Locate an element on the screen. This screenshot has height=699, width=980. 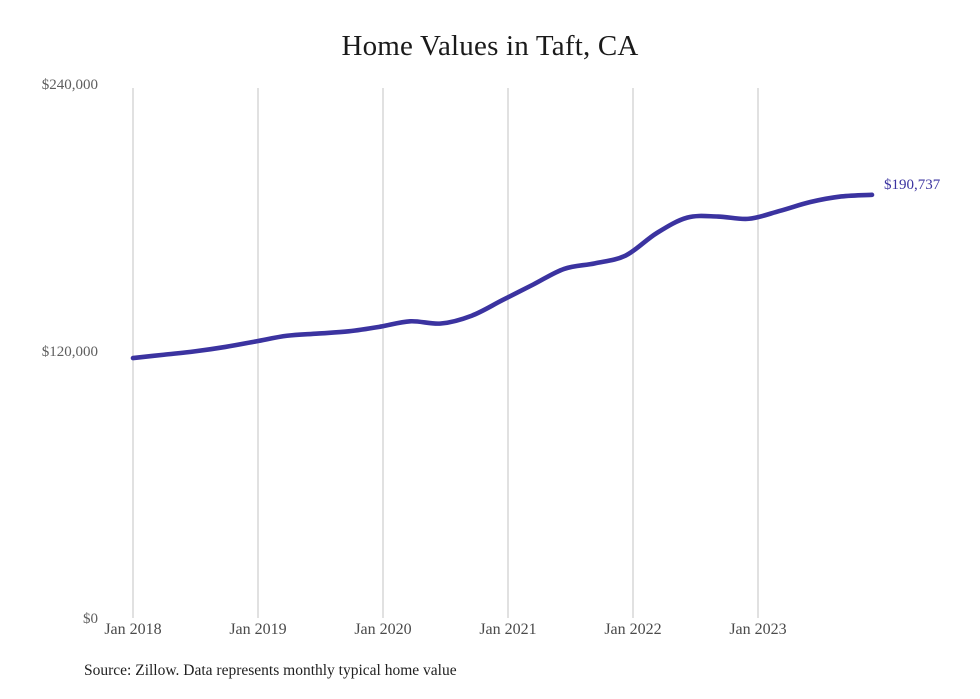
y-axis-tick-0: $0 is located at coordinates (90, 619).